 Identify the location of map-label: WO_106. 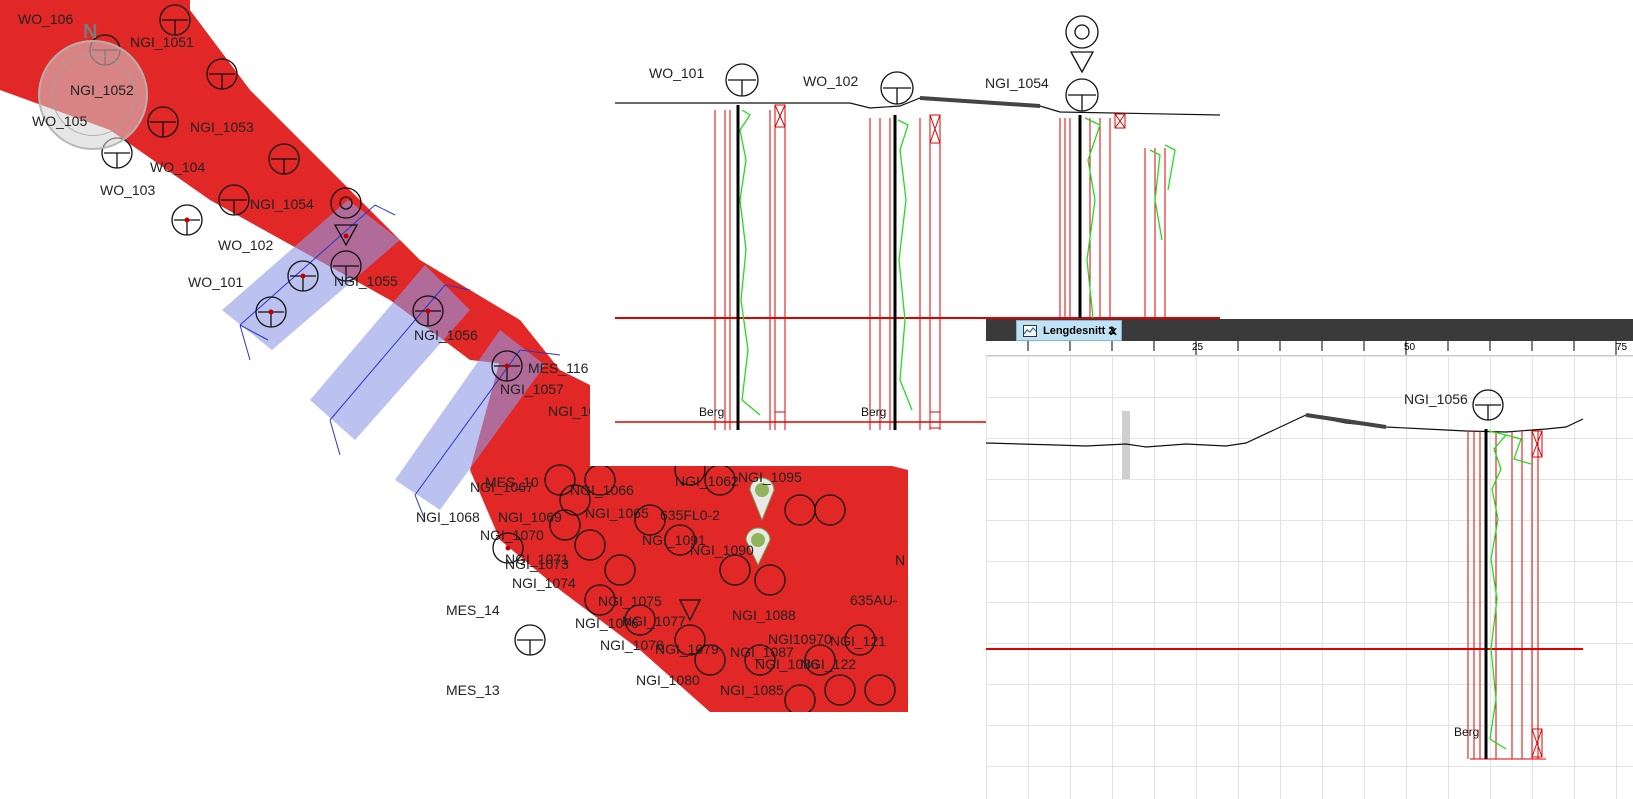
(46, 19).